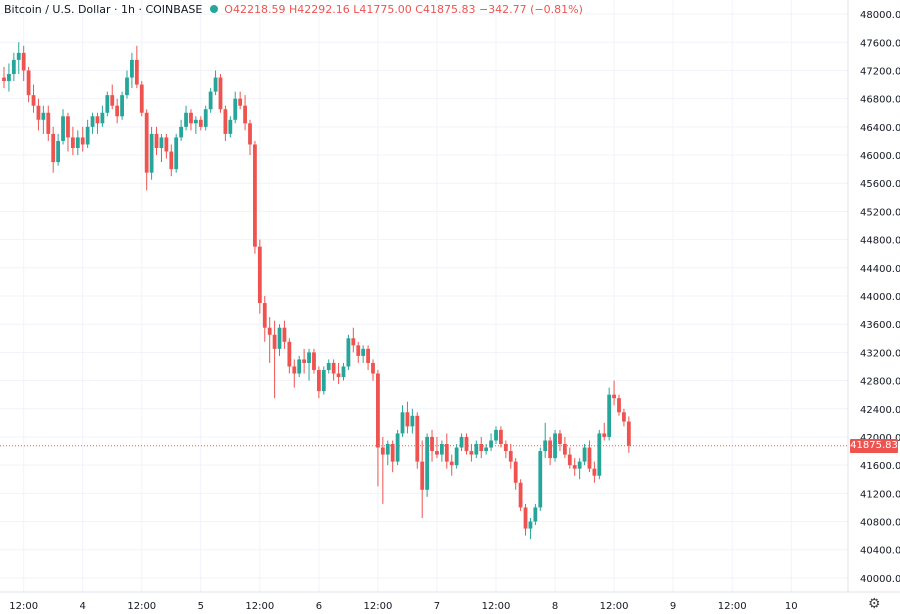 The height and width of the screenshot is (614, 900). What do you see at coordinates (880, 494) in the screenshot?
I see `price-tick-label: 41200.00` at bounding box center [880, 494].